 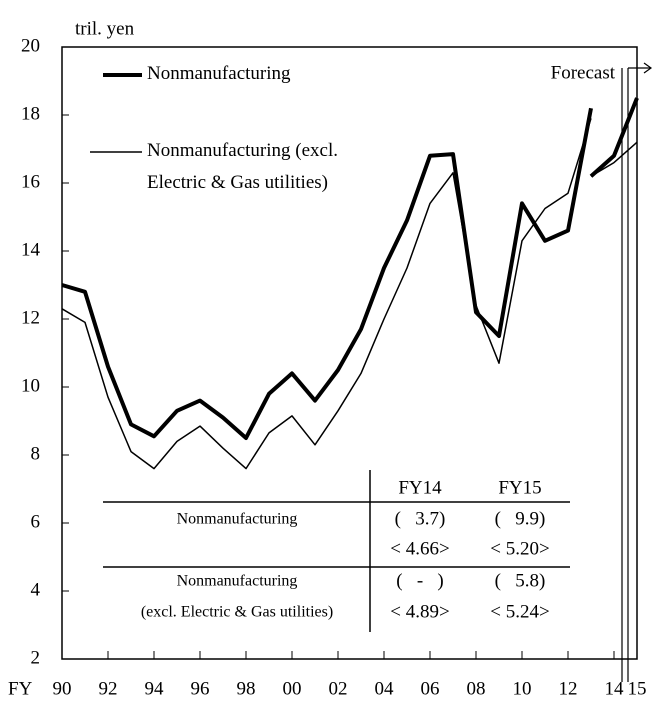 What do you see at coordinates (292, 688) in the screenshot?
I see `x-tick-label: 00` at bounding box center [292, 688].